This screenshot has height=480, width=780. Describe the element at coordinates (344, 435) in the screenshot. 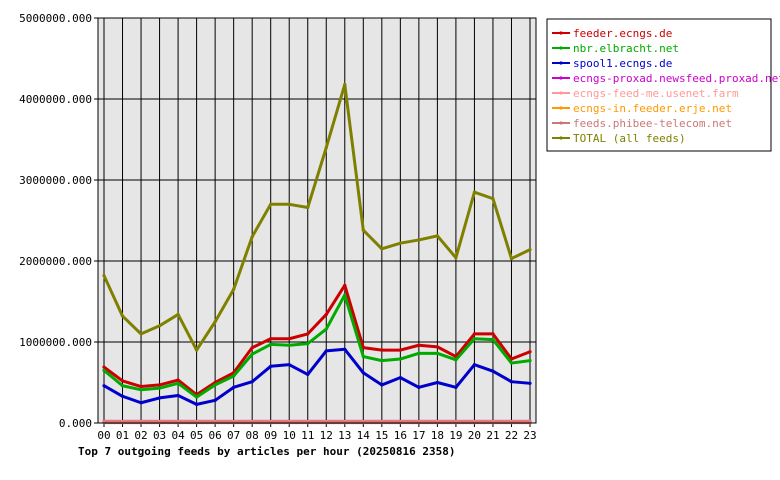

I see `x-tick-label: 13` at that location.